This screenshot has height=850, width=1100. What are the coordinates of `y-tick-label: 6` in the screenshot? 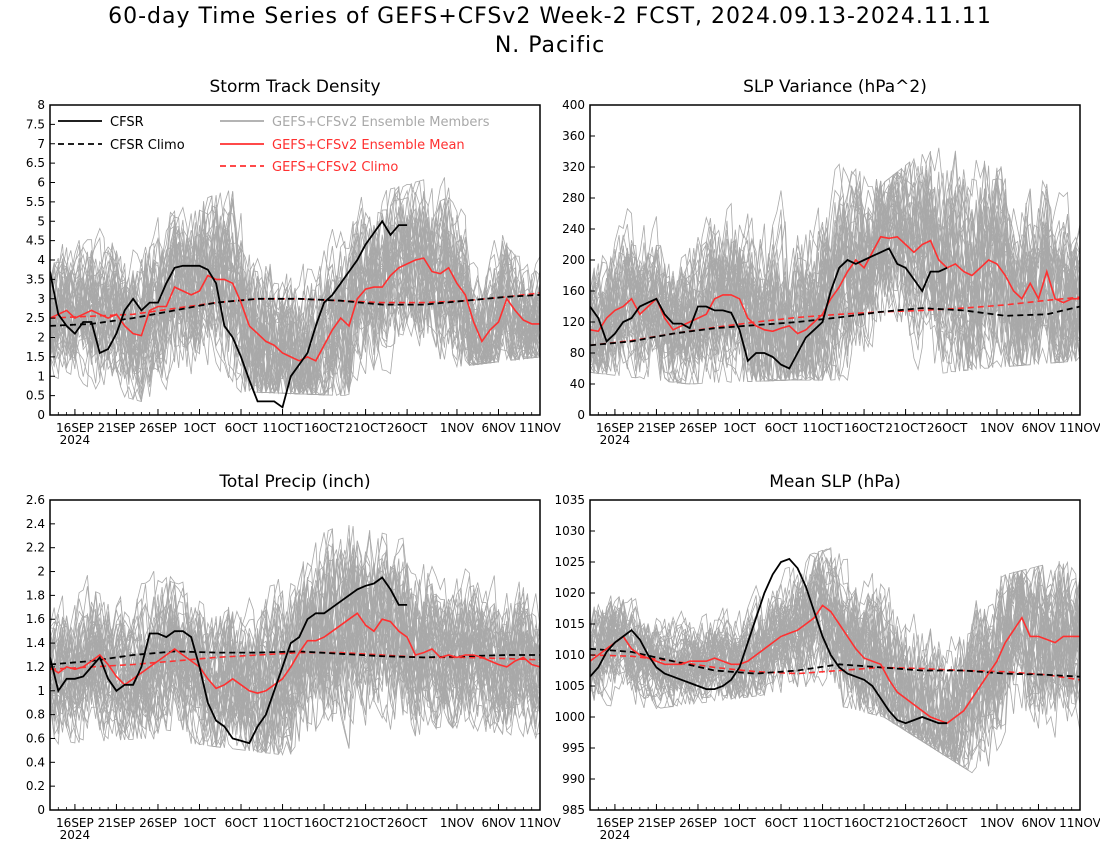 It's located at (41, 183).